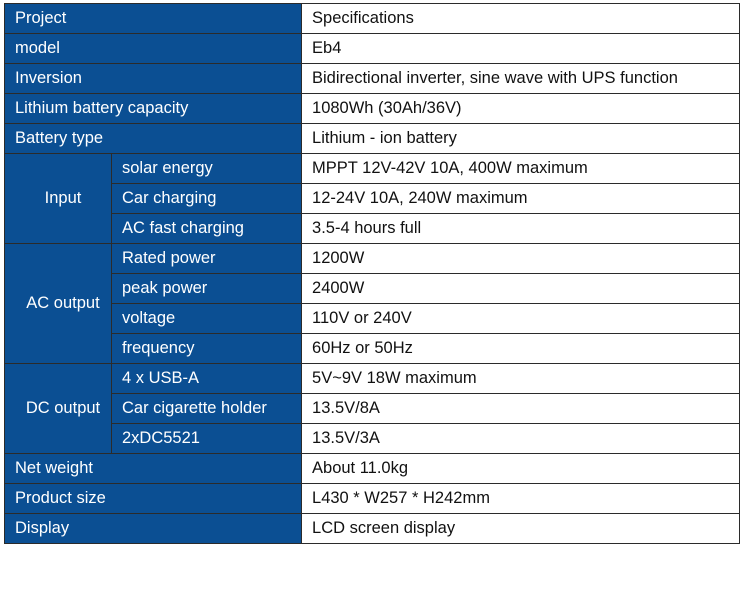 This screenshot has height=592, width=743. I want to click on spec-value: 13.5V/8A, so click(521, 408).